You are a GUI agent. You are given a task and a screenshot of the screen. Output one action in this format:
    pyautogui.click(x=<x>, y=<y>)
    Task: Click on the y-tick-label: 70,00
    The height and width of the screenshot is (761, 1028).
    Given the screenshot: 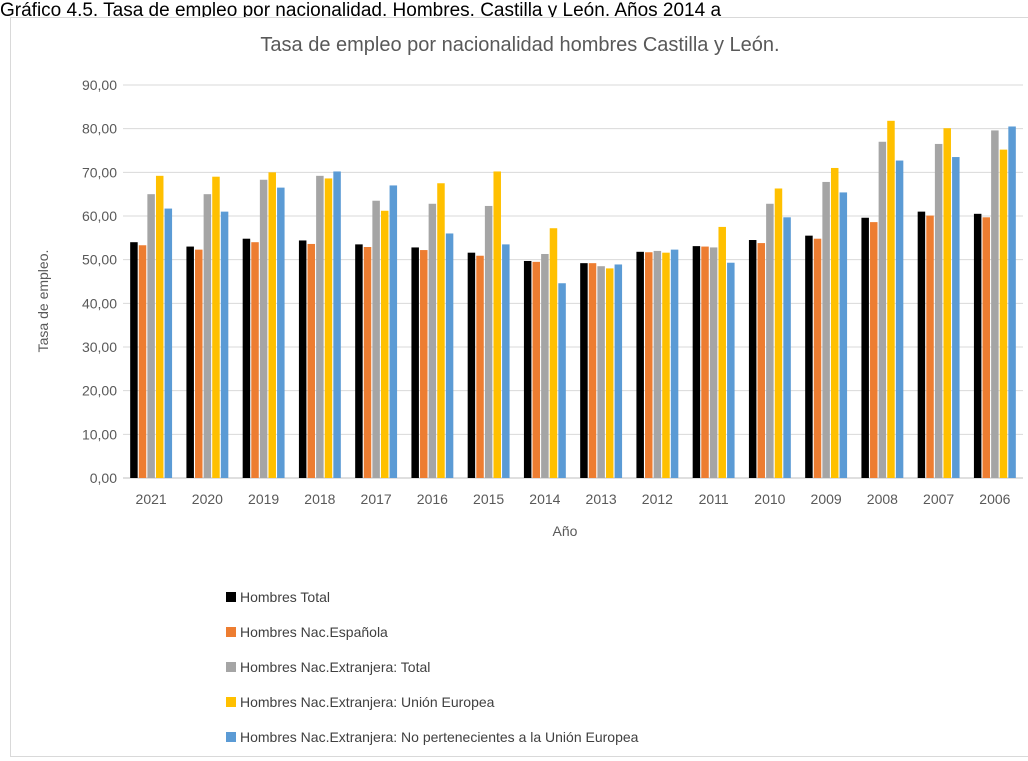 What is the action you would take?
    pyautogui.click(x=99, y=172)
    